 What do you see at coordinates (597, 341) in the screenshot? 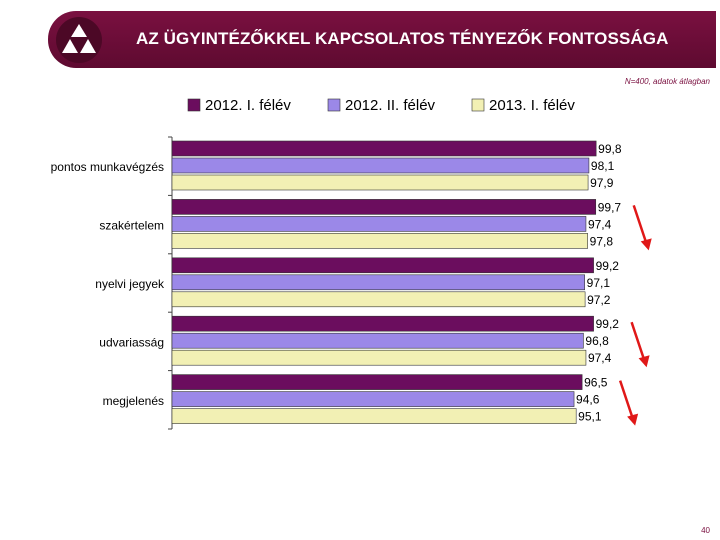
I see `data-label: 96,8` at bounding box center [597, 341].